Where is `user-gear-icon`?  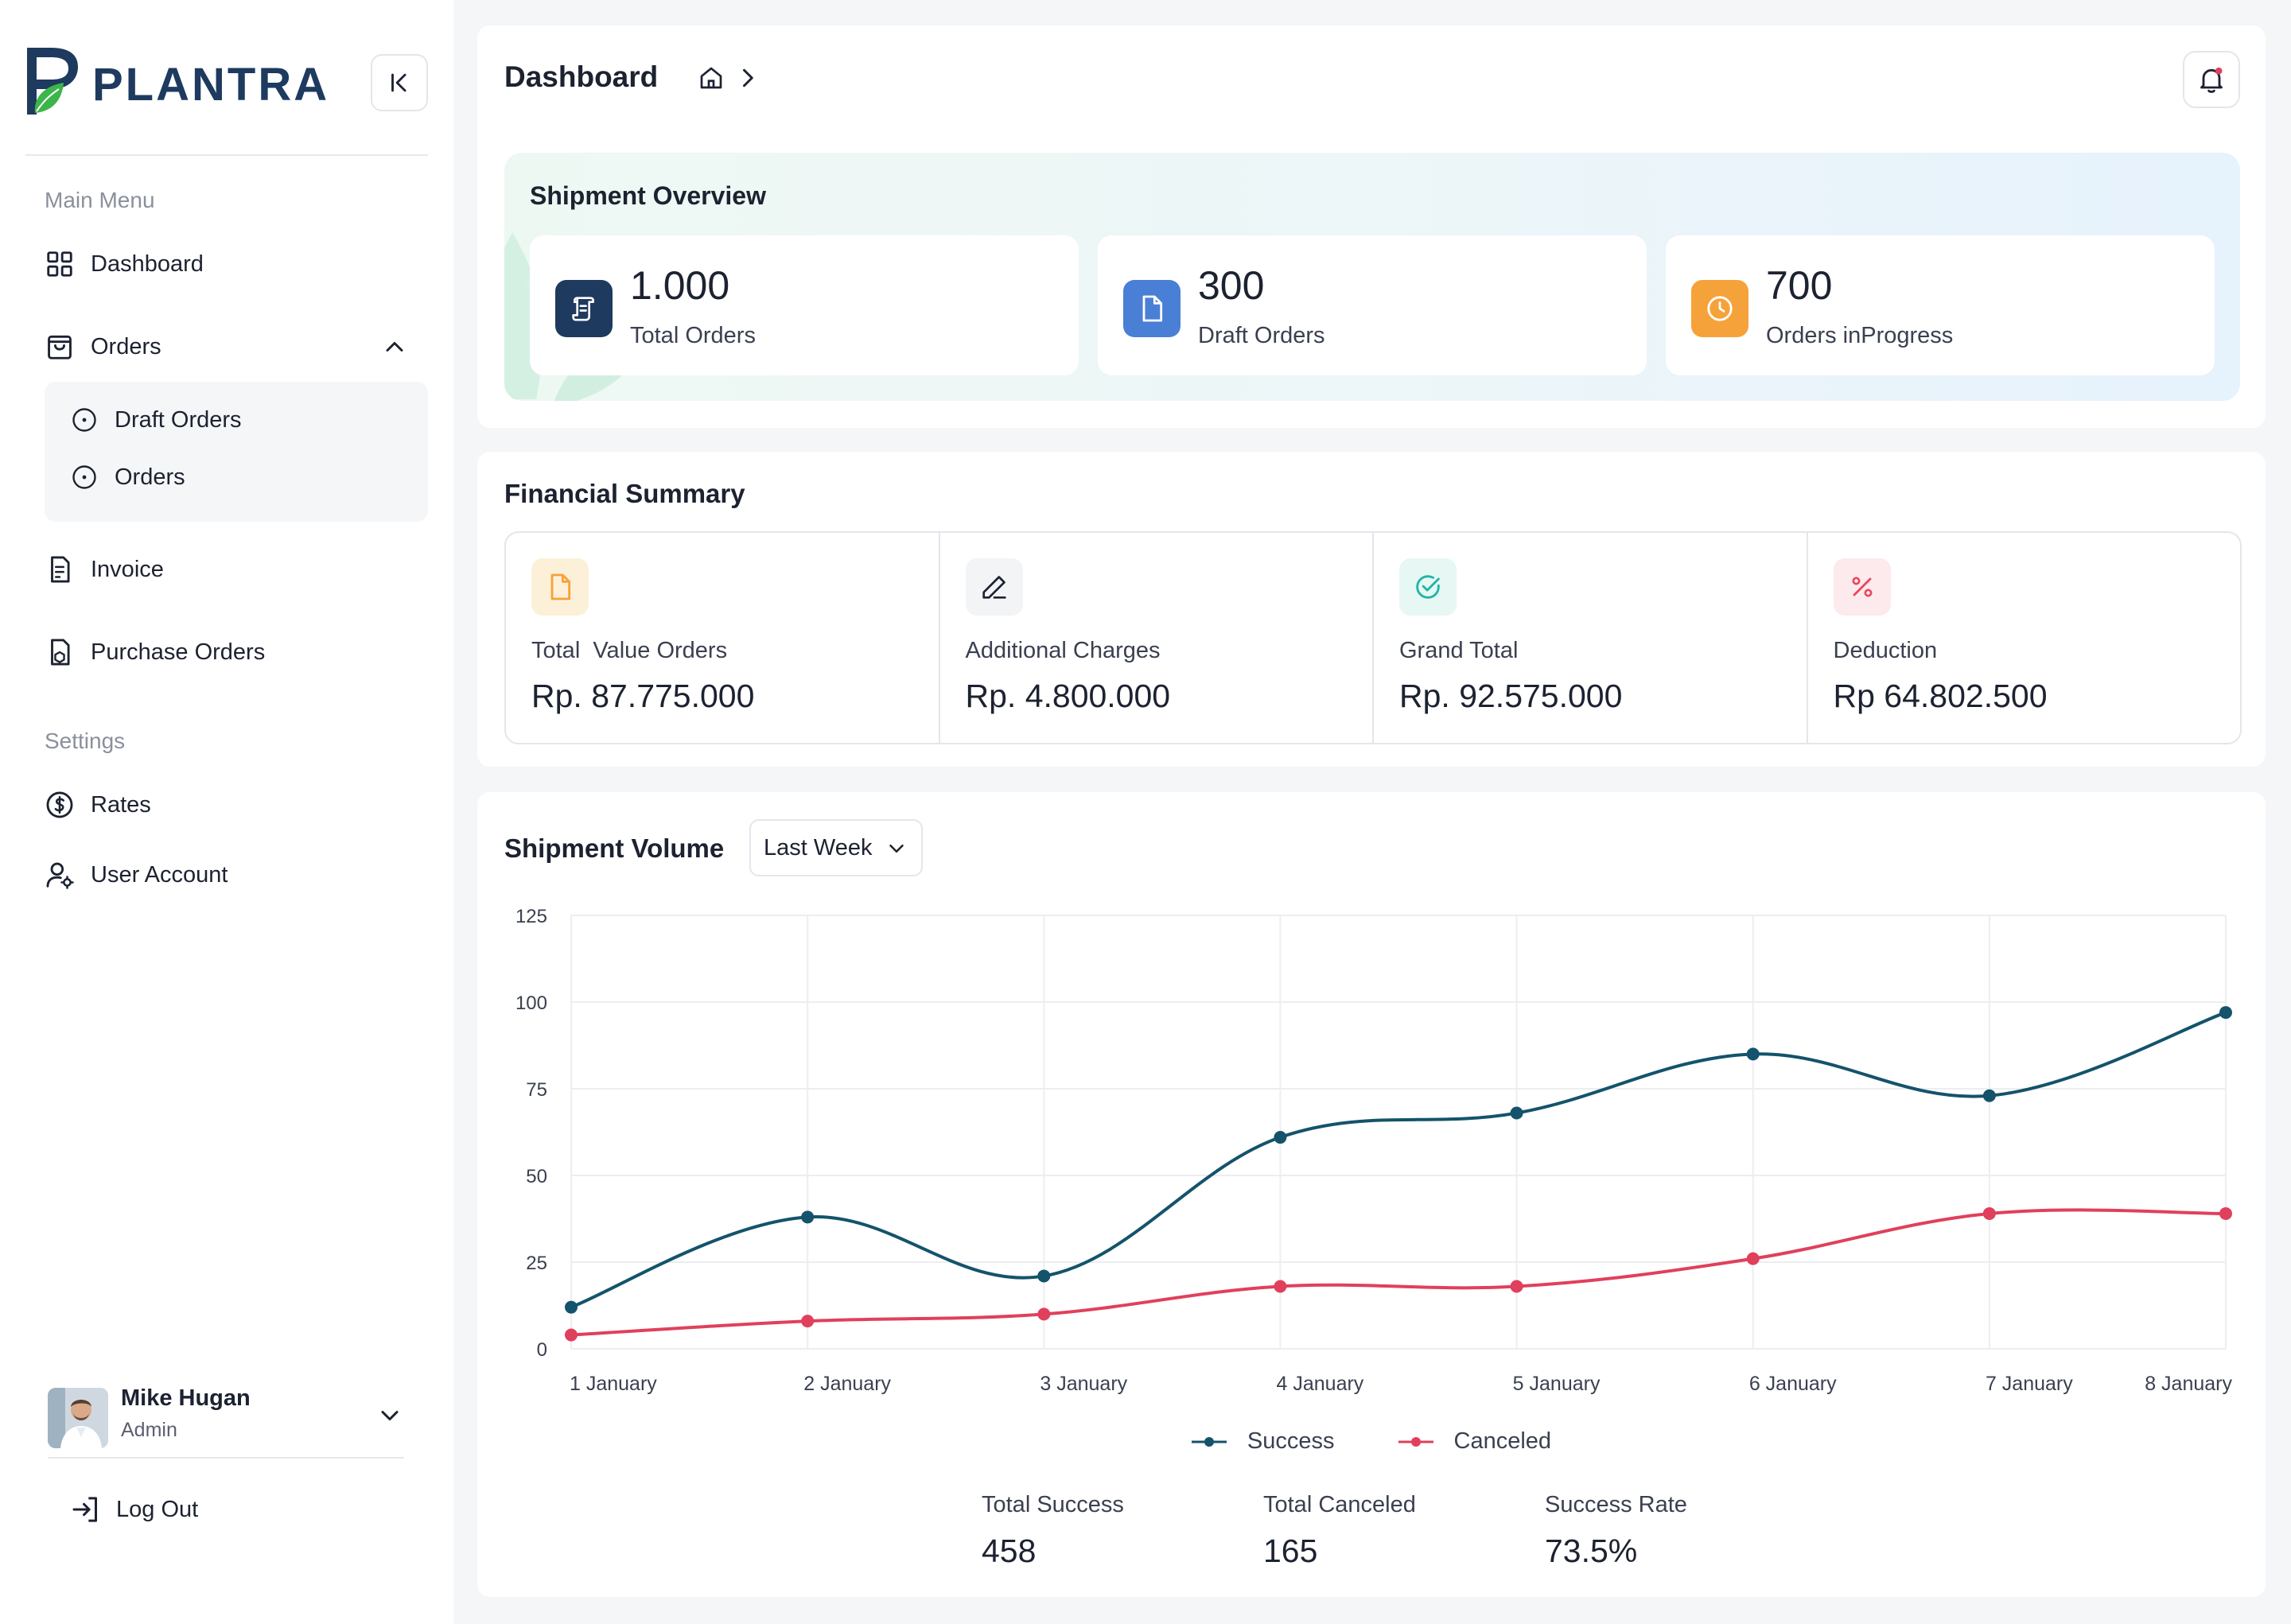
user-gear-icon is located at coordinates (60, 875).